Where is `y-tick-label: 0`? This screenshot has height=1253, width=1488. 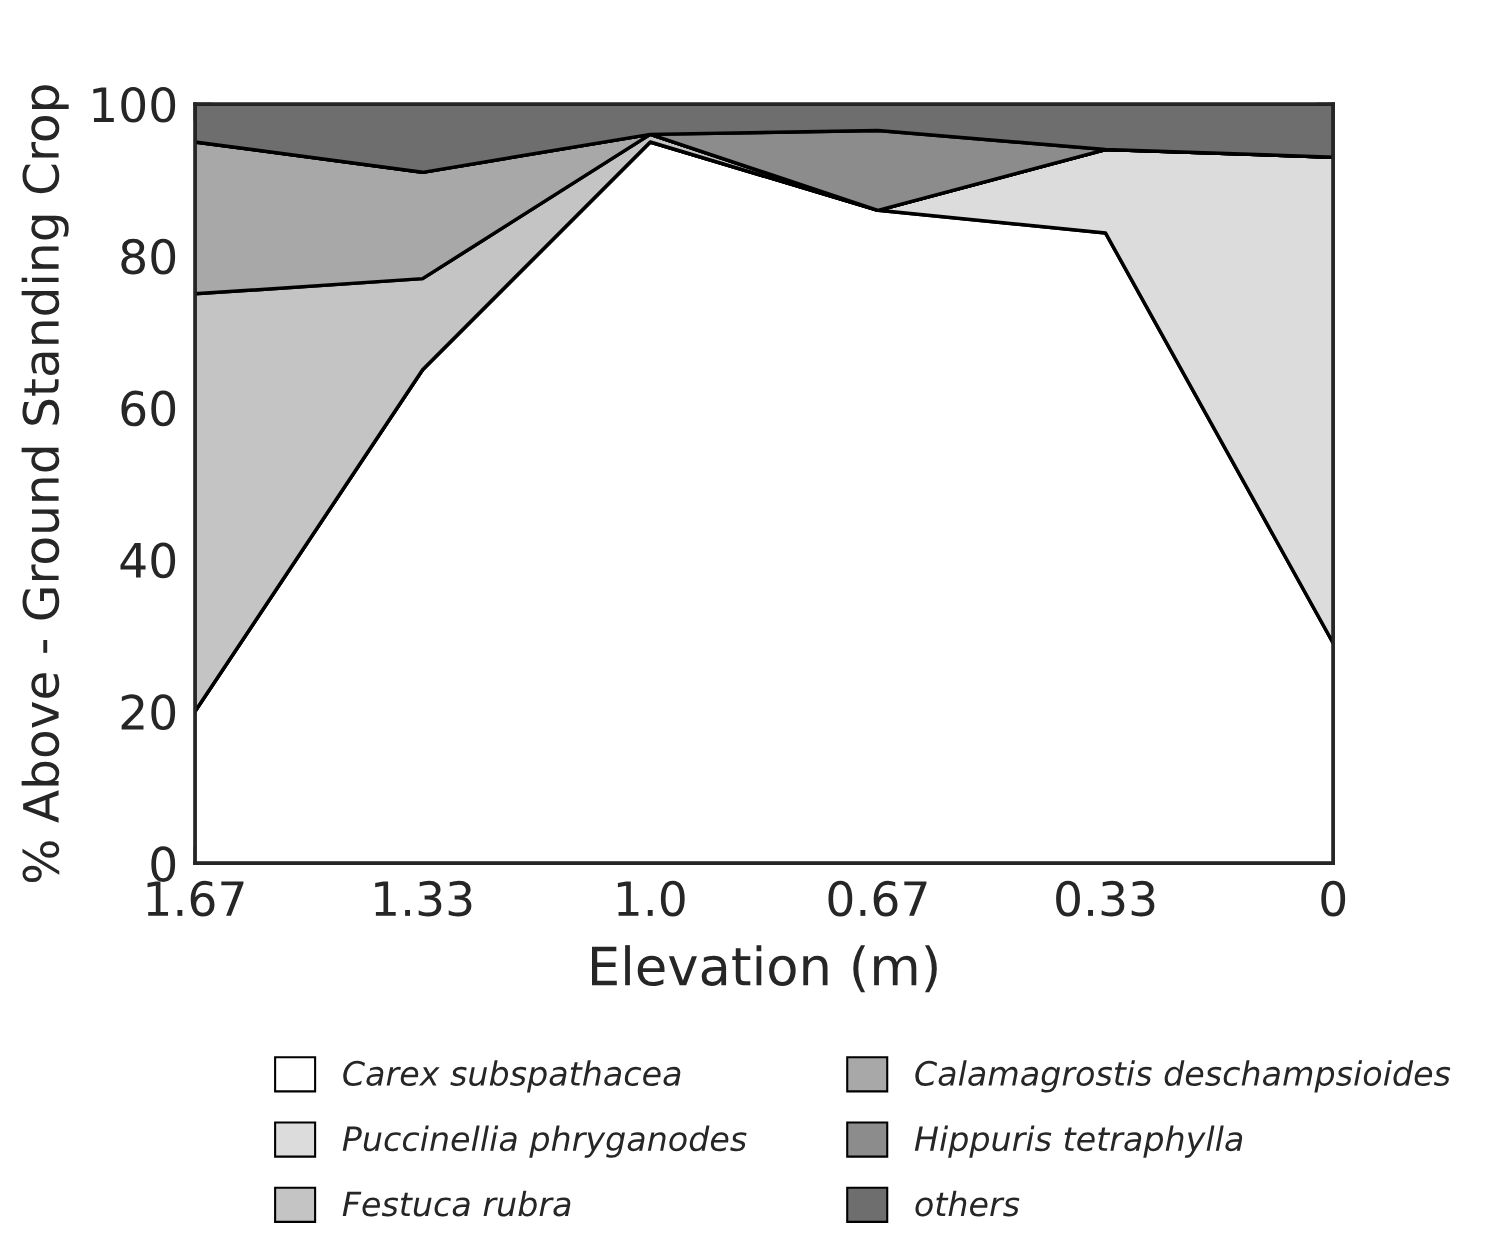 y-tick-label: 0 is located at coordinates (163, 864).